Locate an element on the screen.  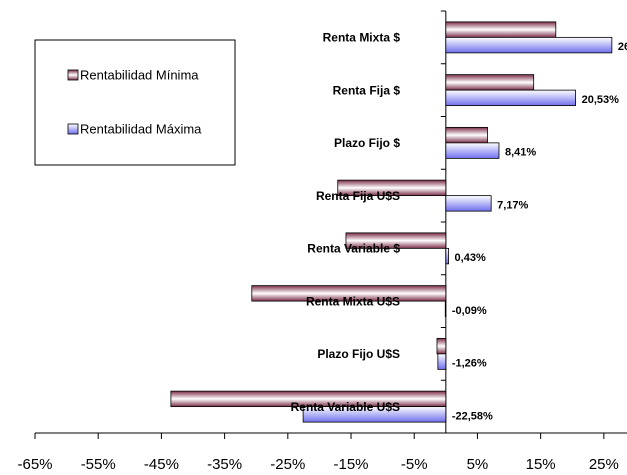
legend-box is located at coordinates (135, 102).